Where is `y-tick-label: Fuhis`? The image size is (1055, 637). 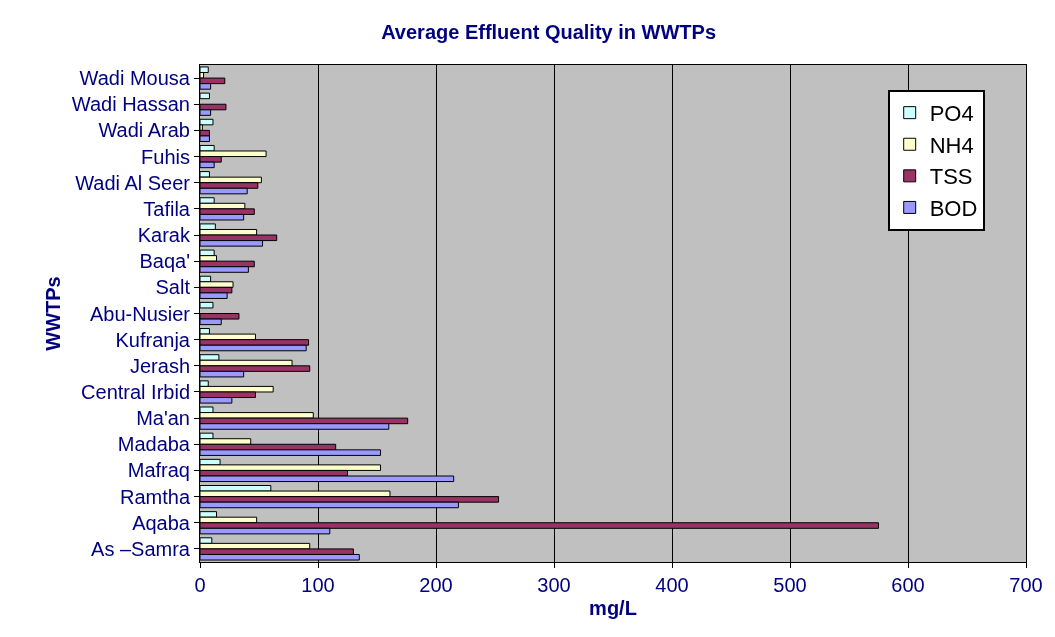 y-tick-label: Fuhis is located at coordinates (165, 156).